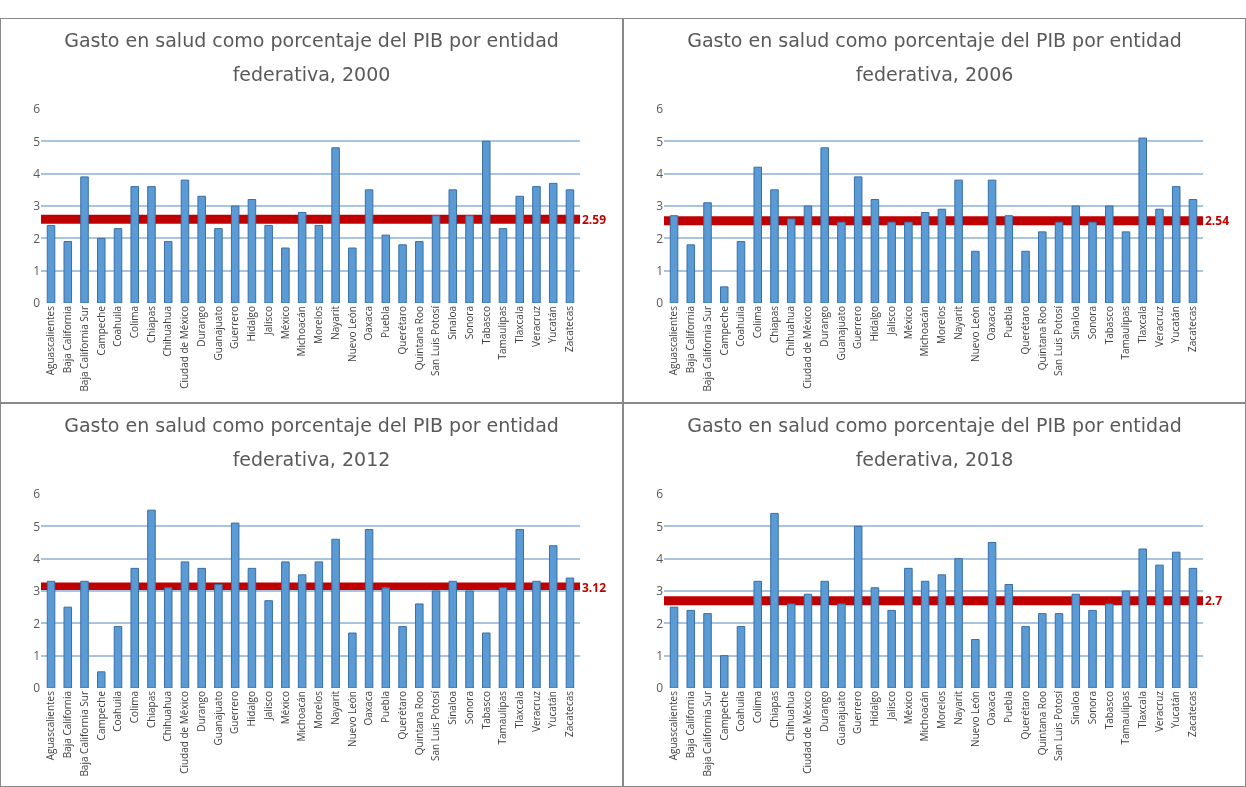  I want to click on x-tick-label: Yucatán, so click(552, 325).